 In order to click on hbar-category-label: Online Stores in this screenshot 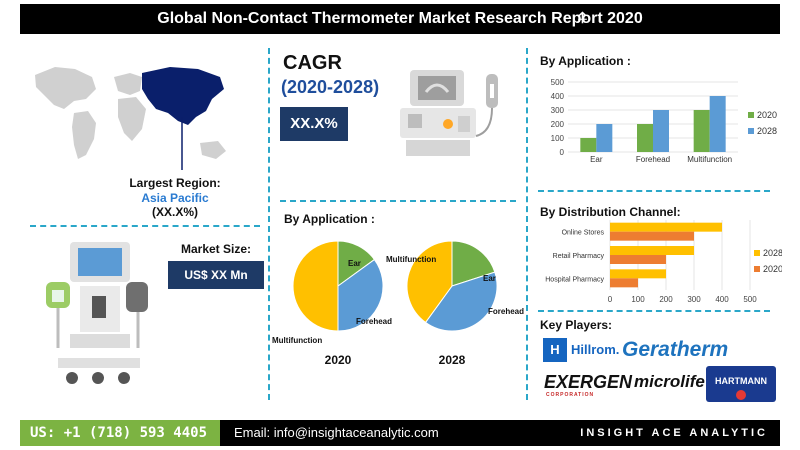, I will do `click(583, 233)`.